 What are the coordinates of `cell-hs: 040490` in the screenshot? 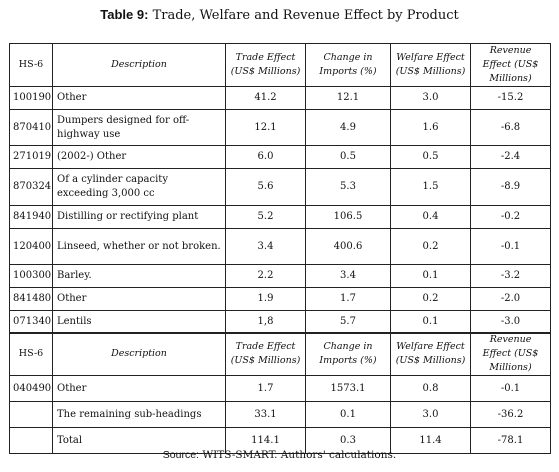 It's located at (31, 388).